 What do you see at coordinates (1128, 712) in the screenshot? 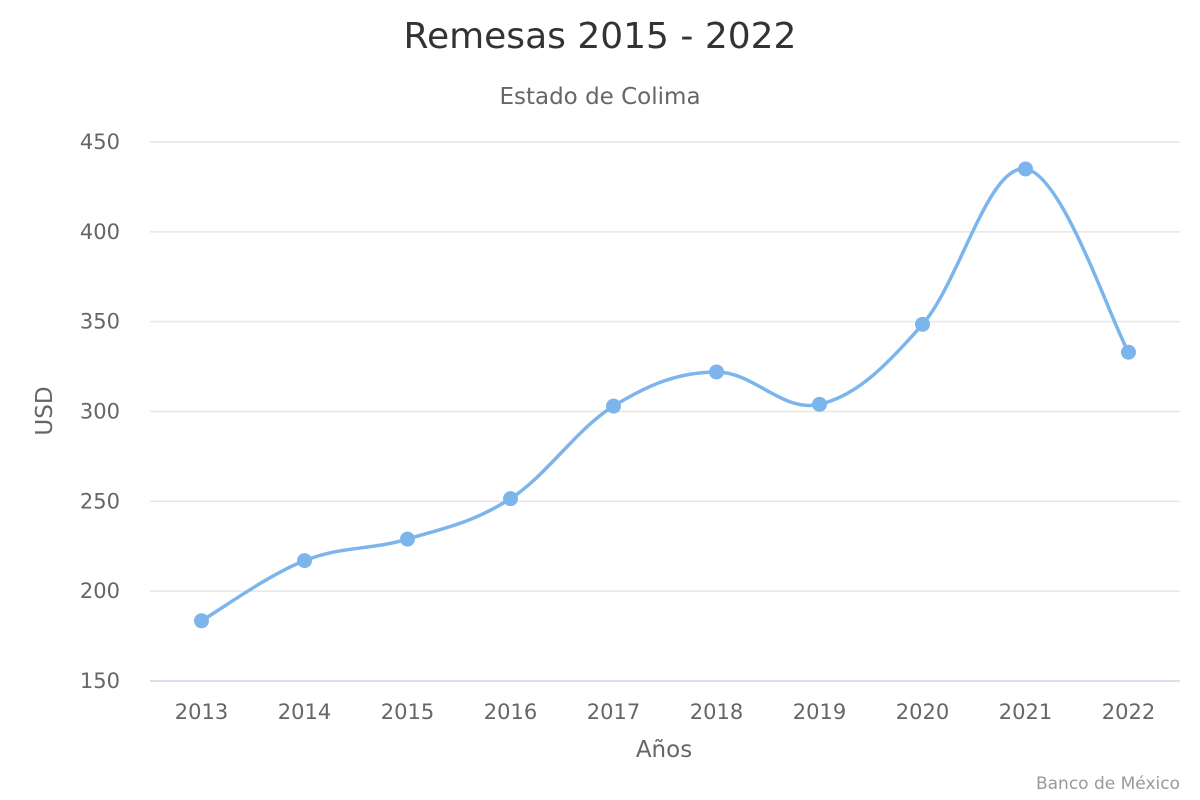
I see `x-tick-label: 2022` at bounding box center [1128, 712].